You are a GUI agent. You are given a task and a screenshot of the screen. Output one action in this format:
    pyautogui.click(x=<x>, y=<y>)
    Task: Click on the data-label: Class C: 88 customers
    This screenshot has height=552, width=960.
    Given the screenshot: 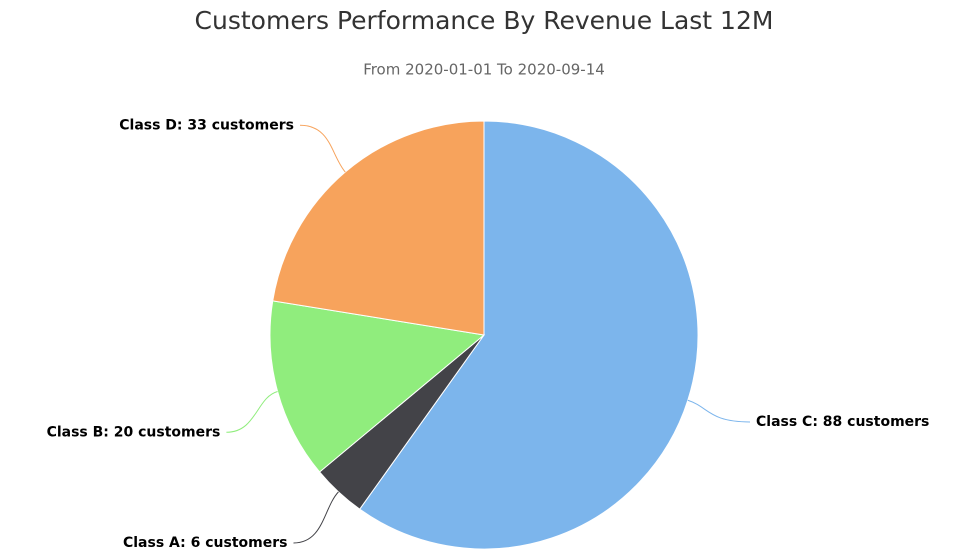 What is the action you would take?
    pyautogui.click(x=842, y=422)
    